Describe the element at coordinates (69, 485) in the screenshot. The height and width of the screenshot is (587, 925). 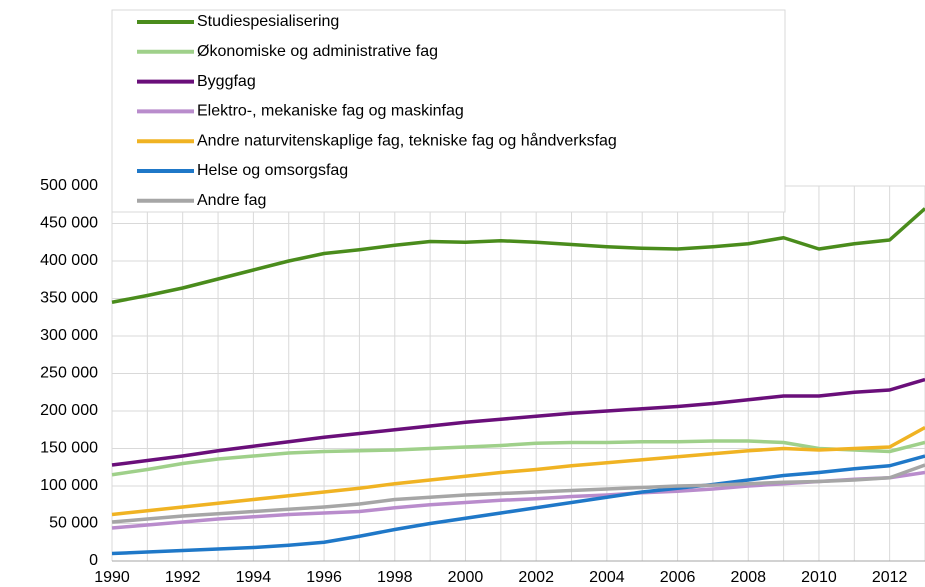
I see `y-tick-label: 100 000` at that location.